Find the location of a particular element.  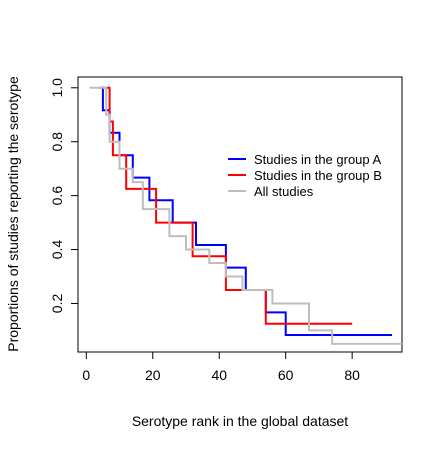

y-tick-label: 0.6 is located at coordinates (57, 196).